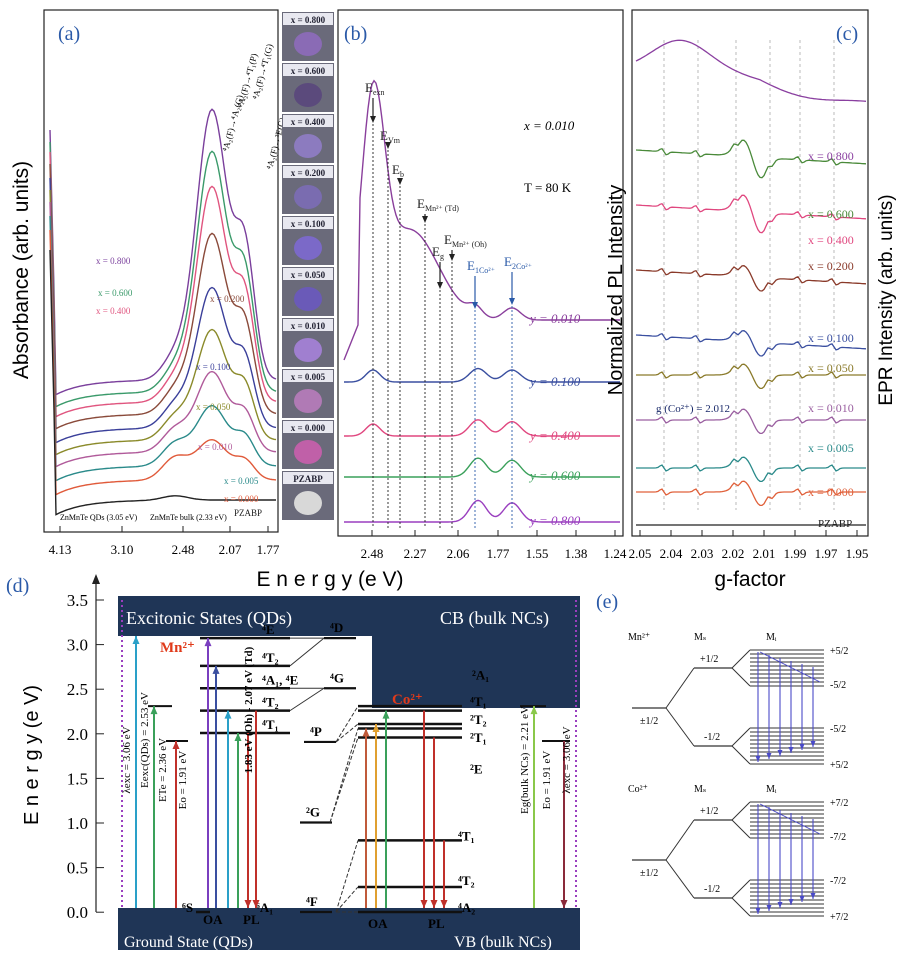 The height and width of the screenshot is (953, 906). I want to click on co-label: Co²⁺, so click(407, 700).